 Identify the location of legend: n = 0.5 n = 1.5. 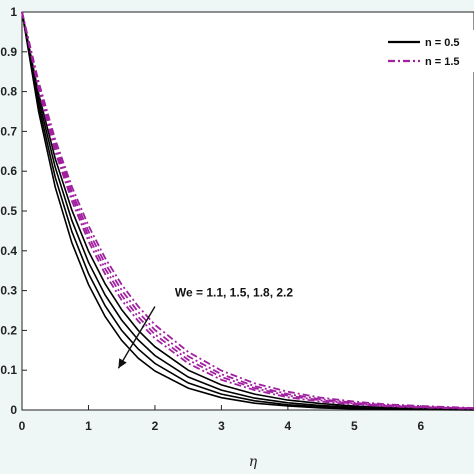
(428, 51).